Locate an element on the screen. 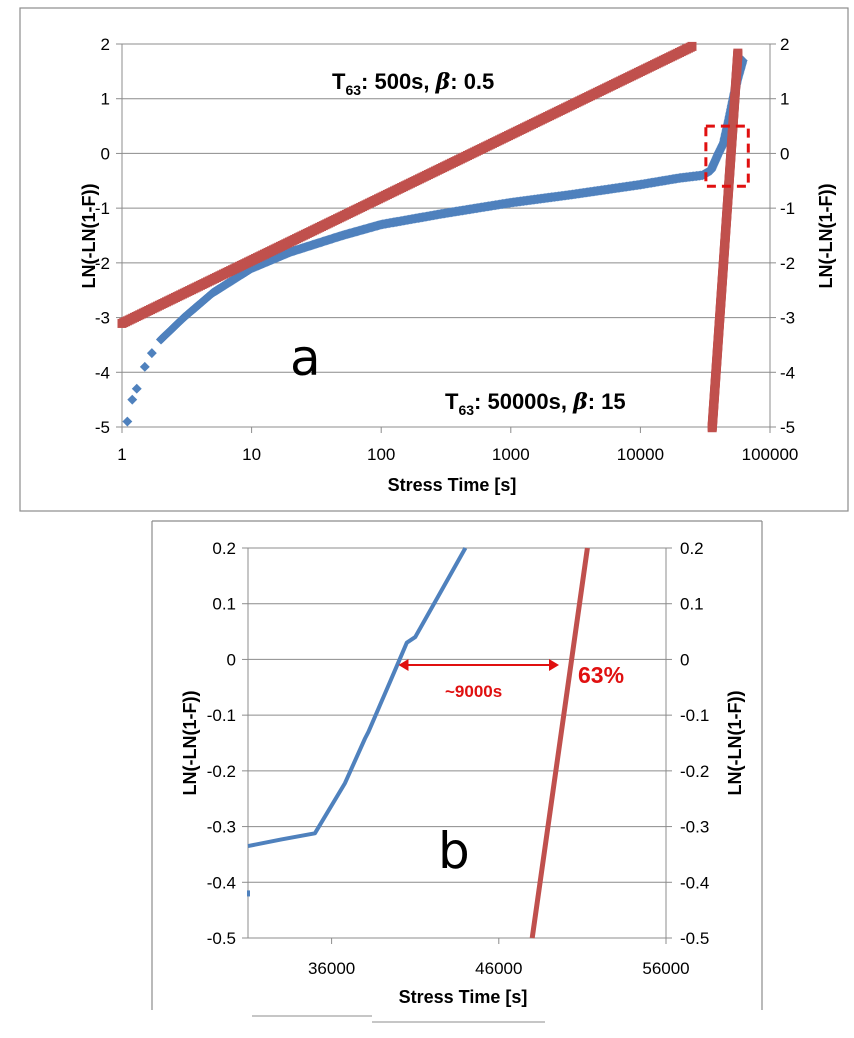 The height and width of the screenshot is (1038, 854). chart-b-xtick-label: 46000 is located at coordinates (498, 968).